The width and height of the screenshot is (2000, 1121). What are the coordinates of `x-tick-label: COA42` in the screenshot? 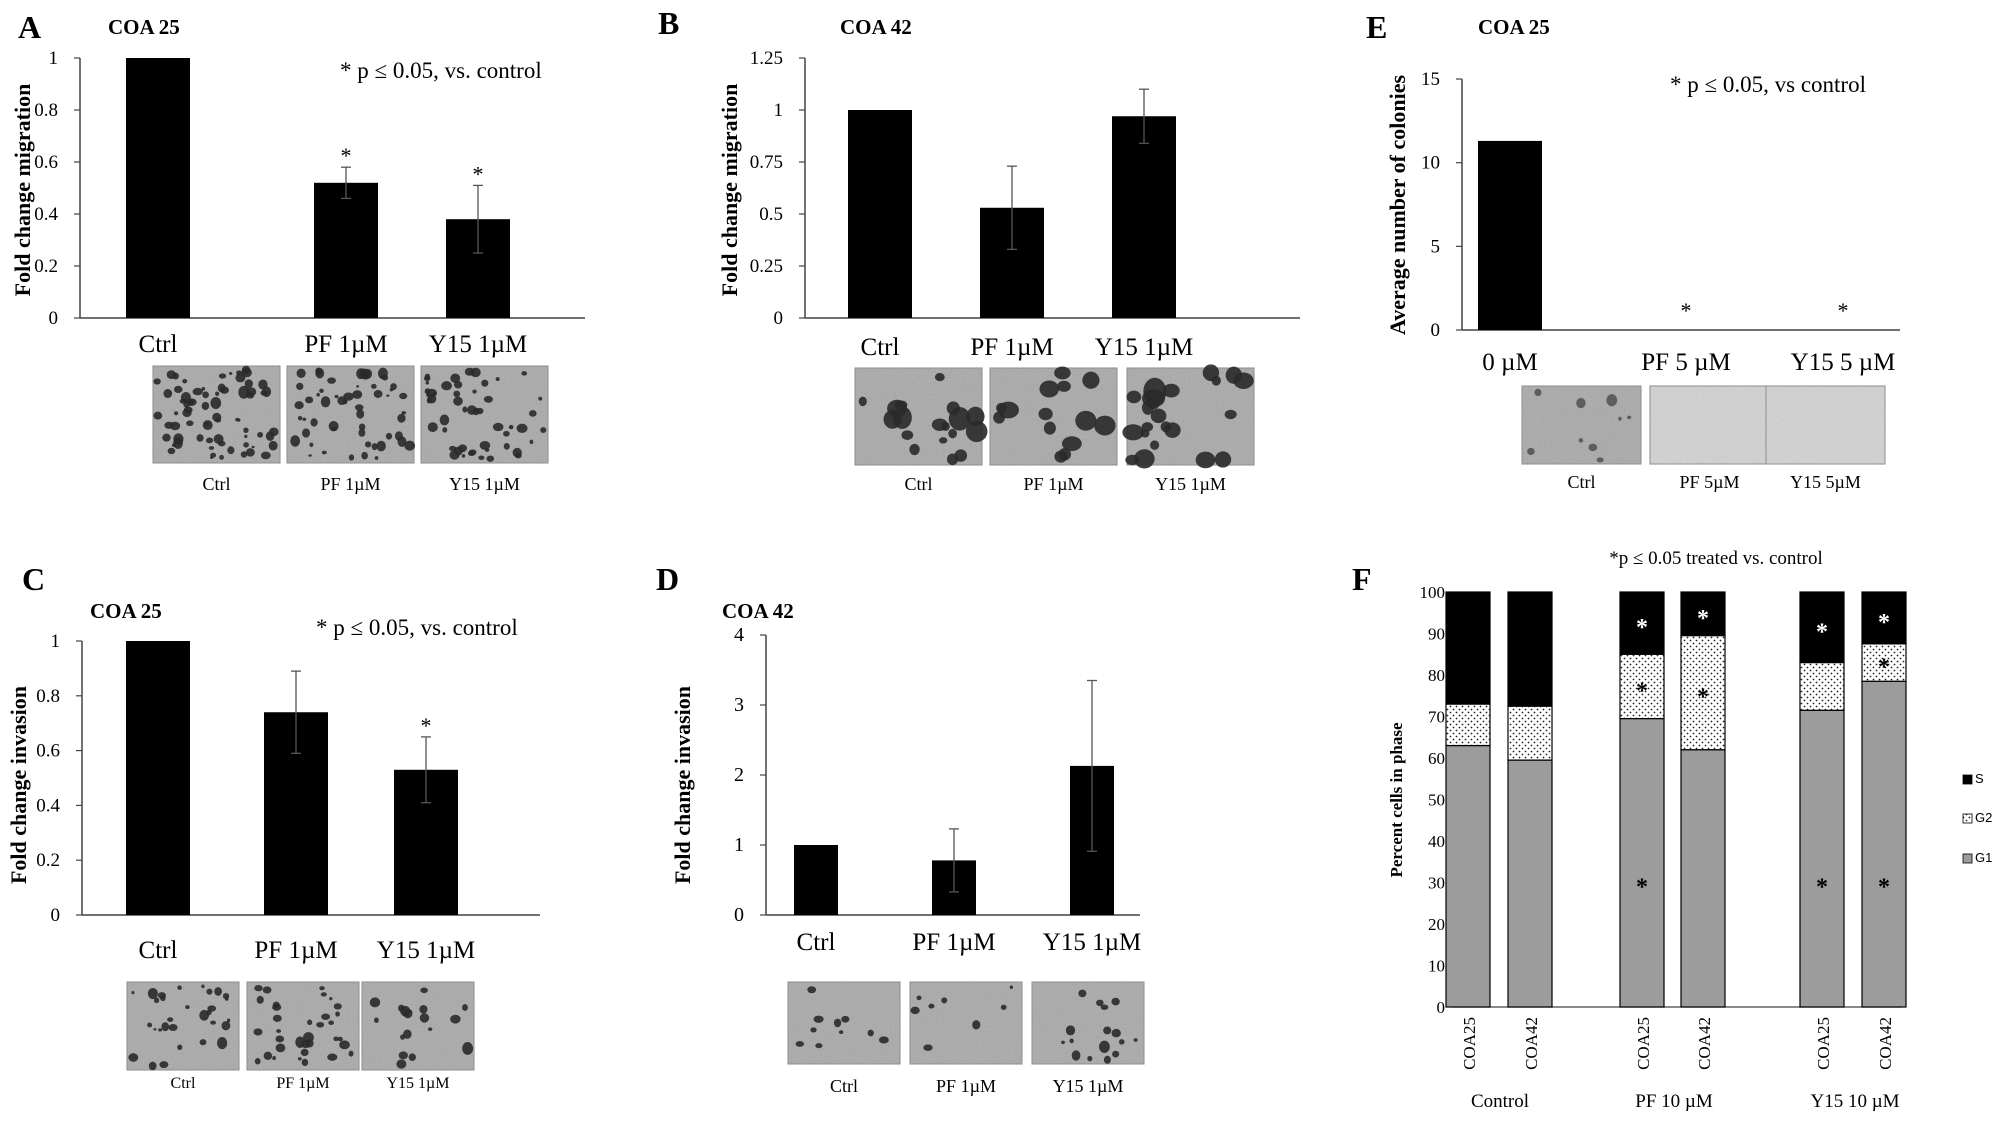 It's located at (1885, 1043).